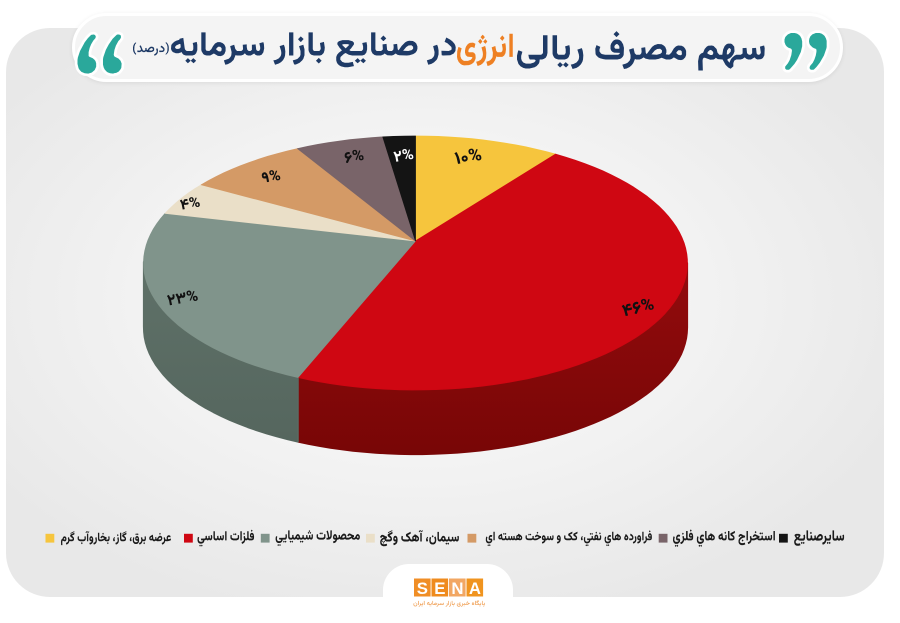  Describe the element at coordinates (439, 588) in the screenshot. I see `svg-text: E` at that location.